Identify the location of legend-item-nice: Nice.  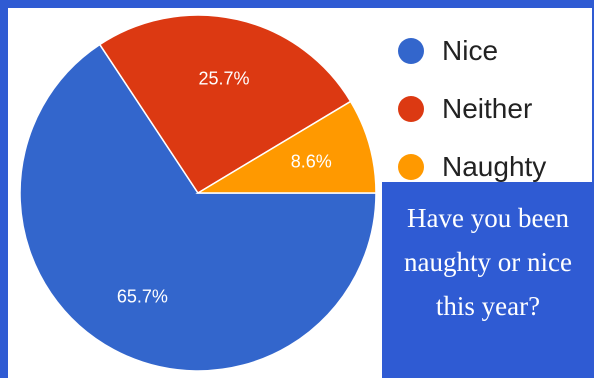
(472, 61).